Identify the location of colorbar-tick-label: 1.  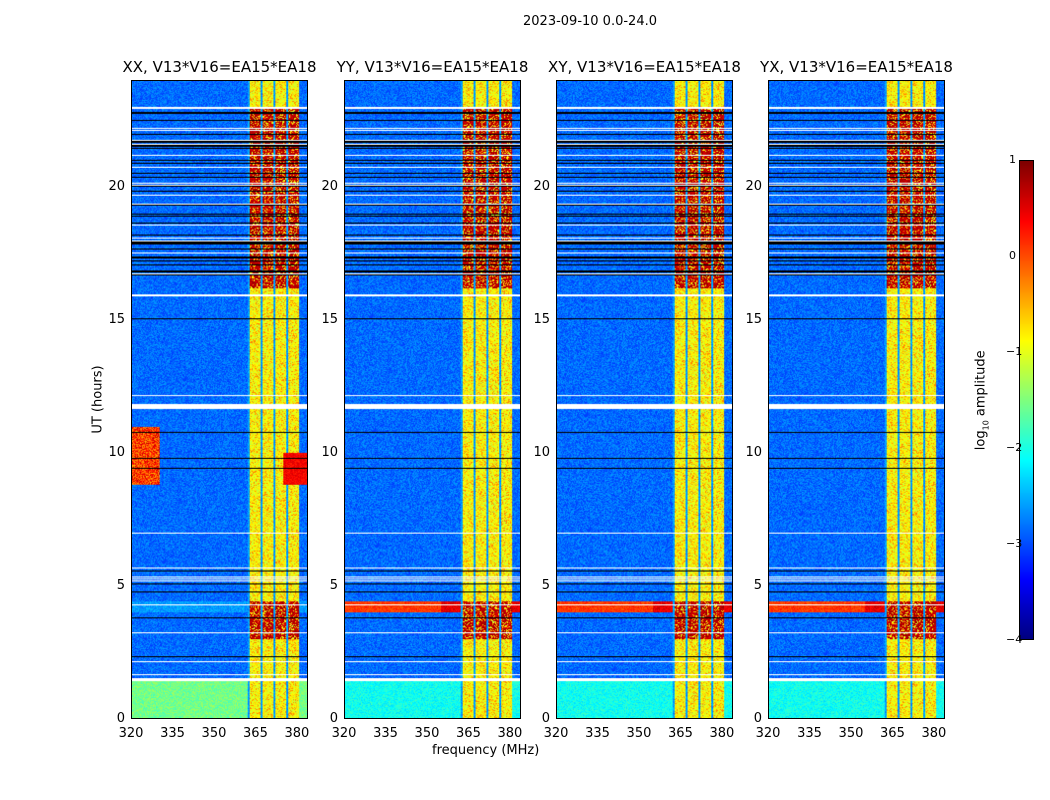
(1012, 159).